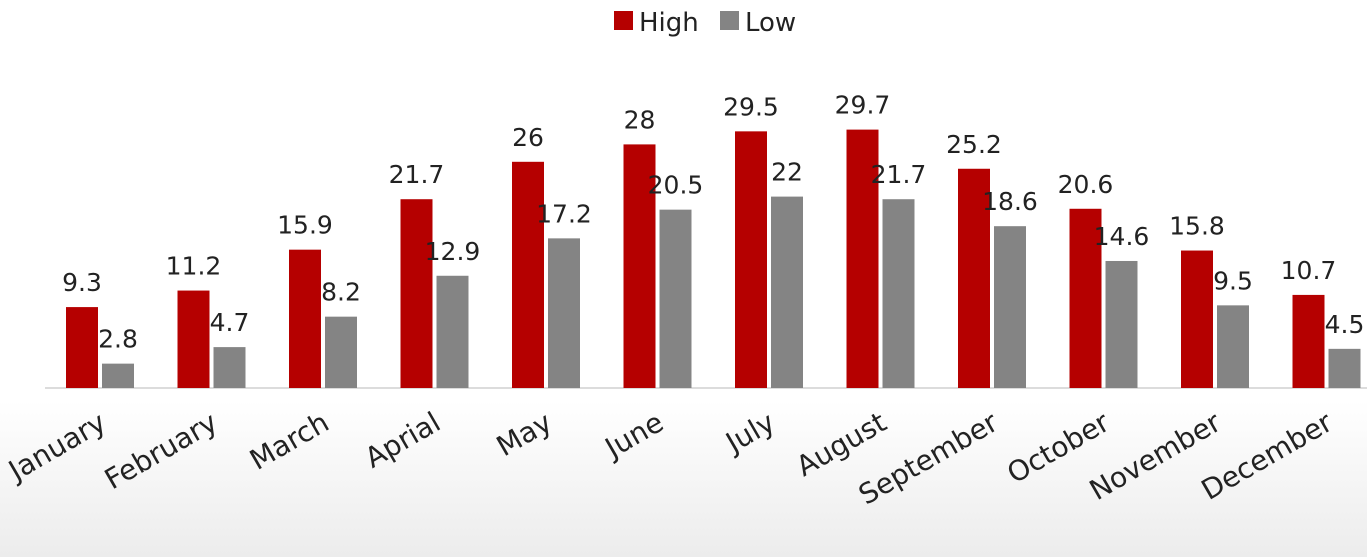 Image resolution: width=1367 pixels, height=557 pixels. I want to click on bar-high-july, so click(751, 259).